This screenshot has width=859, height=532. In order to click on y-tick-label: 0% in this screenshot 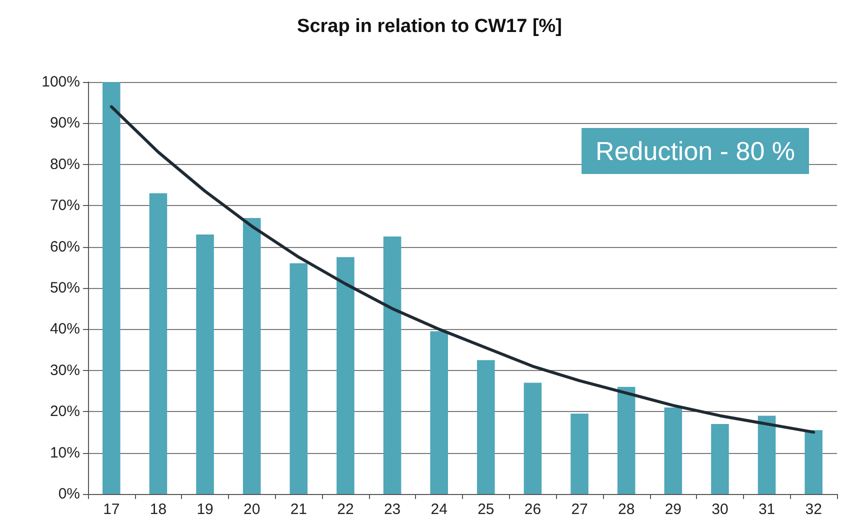, I will do `click(69, 494)`.